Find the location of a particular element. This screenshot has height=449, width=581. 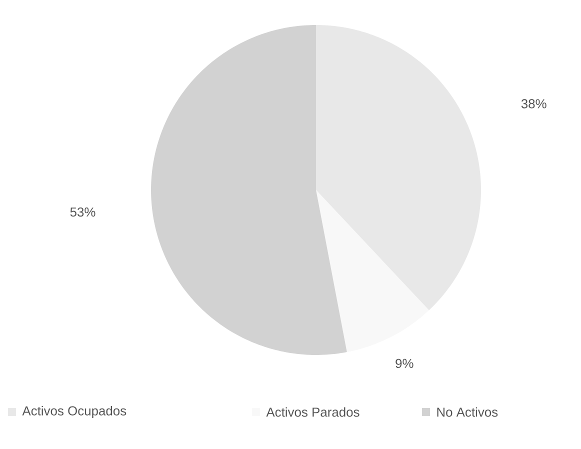

legend-label: Activos Parados is located at coordinates (313, 412).